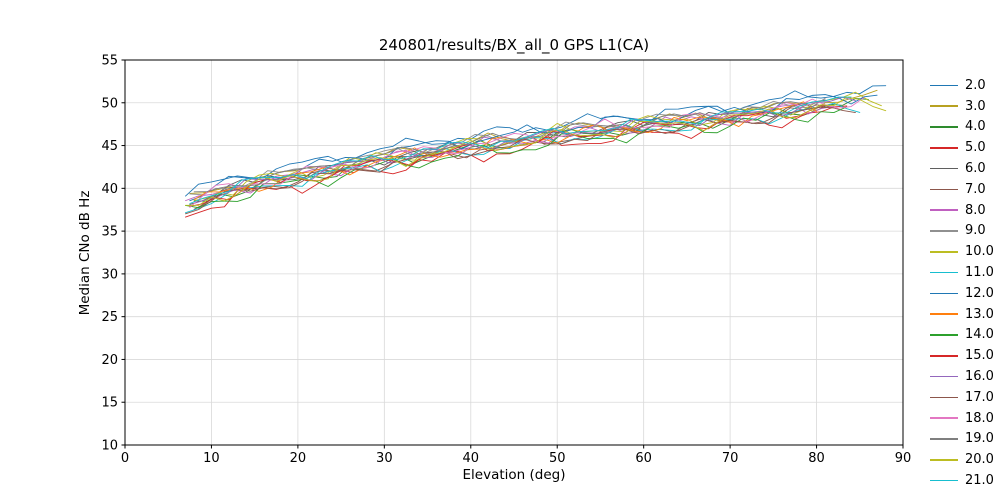 Image resolution: width=1000 pixels, height=500 pixels. Describe the element at coordinates (903, 458) in the screenshot. I see `x-tick-label: 90` at that location.